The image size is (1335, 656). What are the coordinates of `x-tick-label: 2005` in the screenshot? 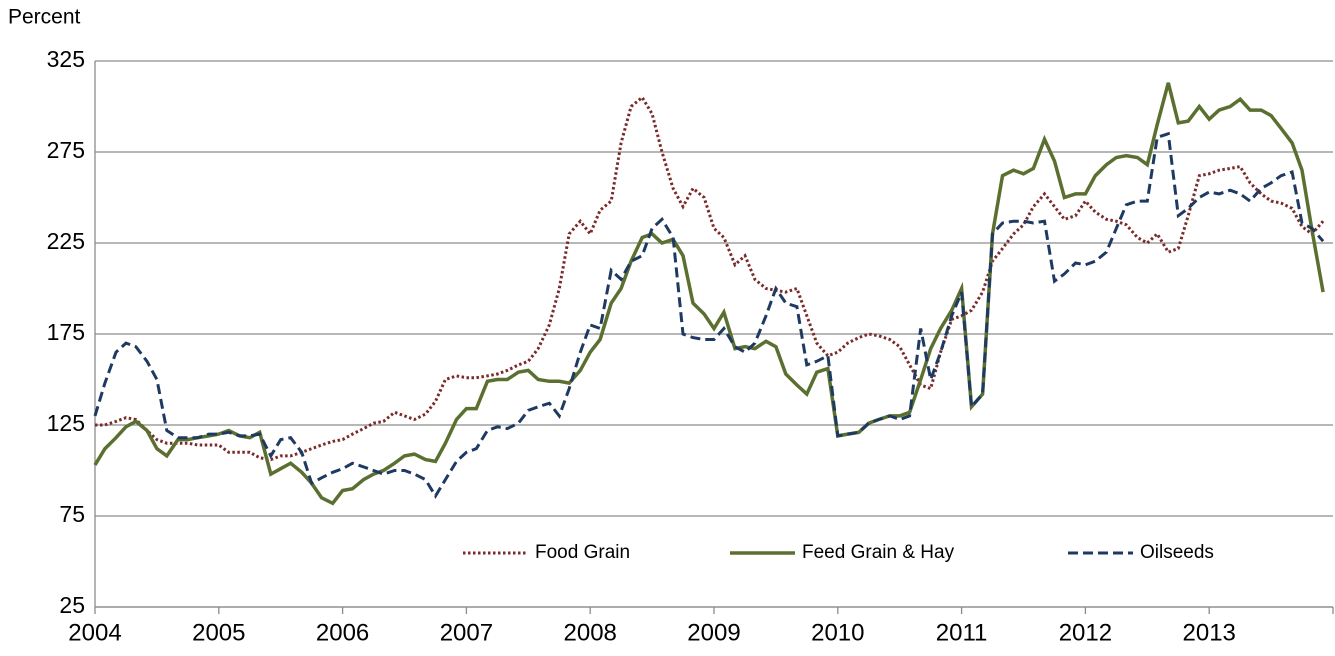 It's located at (218, 632).